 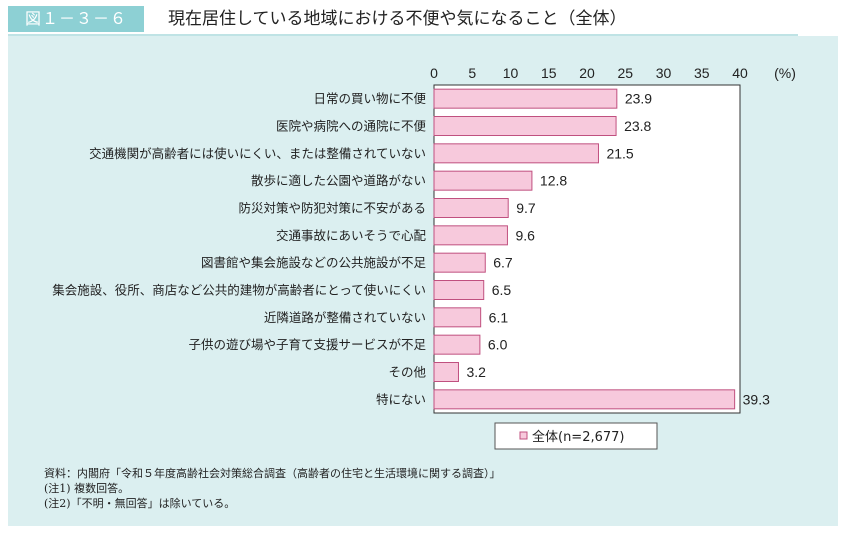 I want to click on category-label: その他, so click(x=407, y=372).